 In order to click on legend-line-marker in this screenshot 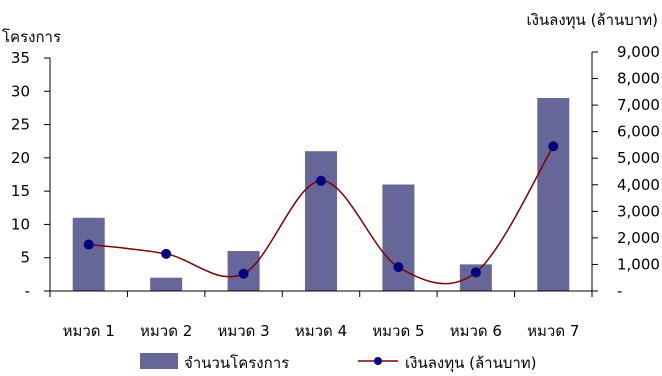, I will do `click(378, 361)`.